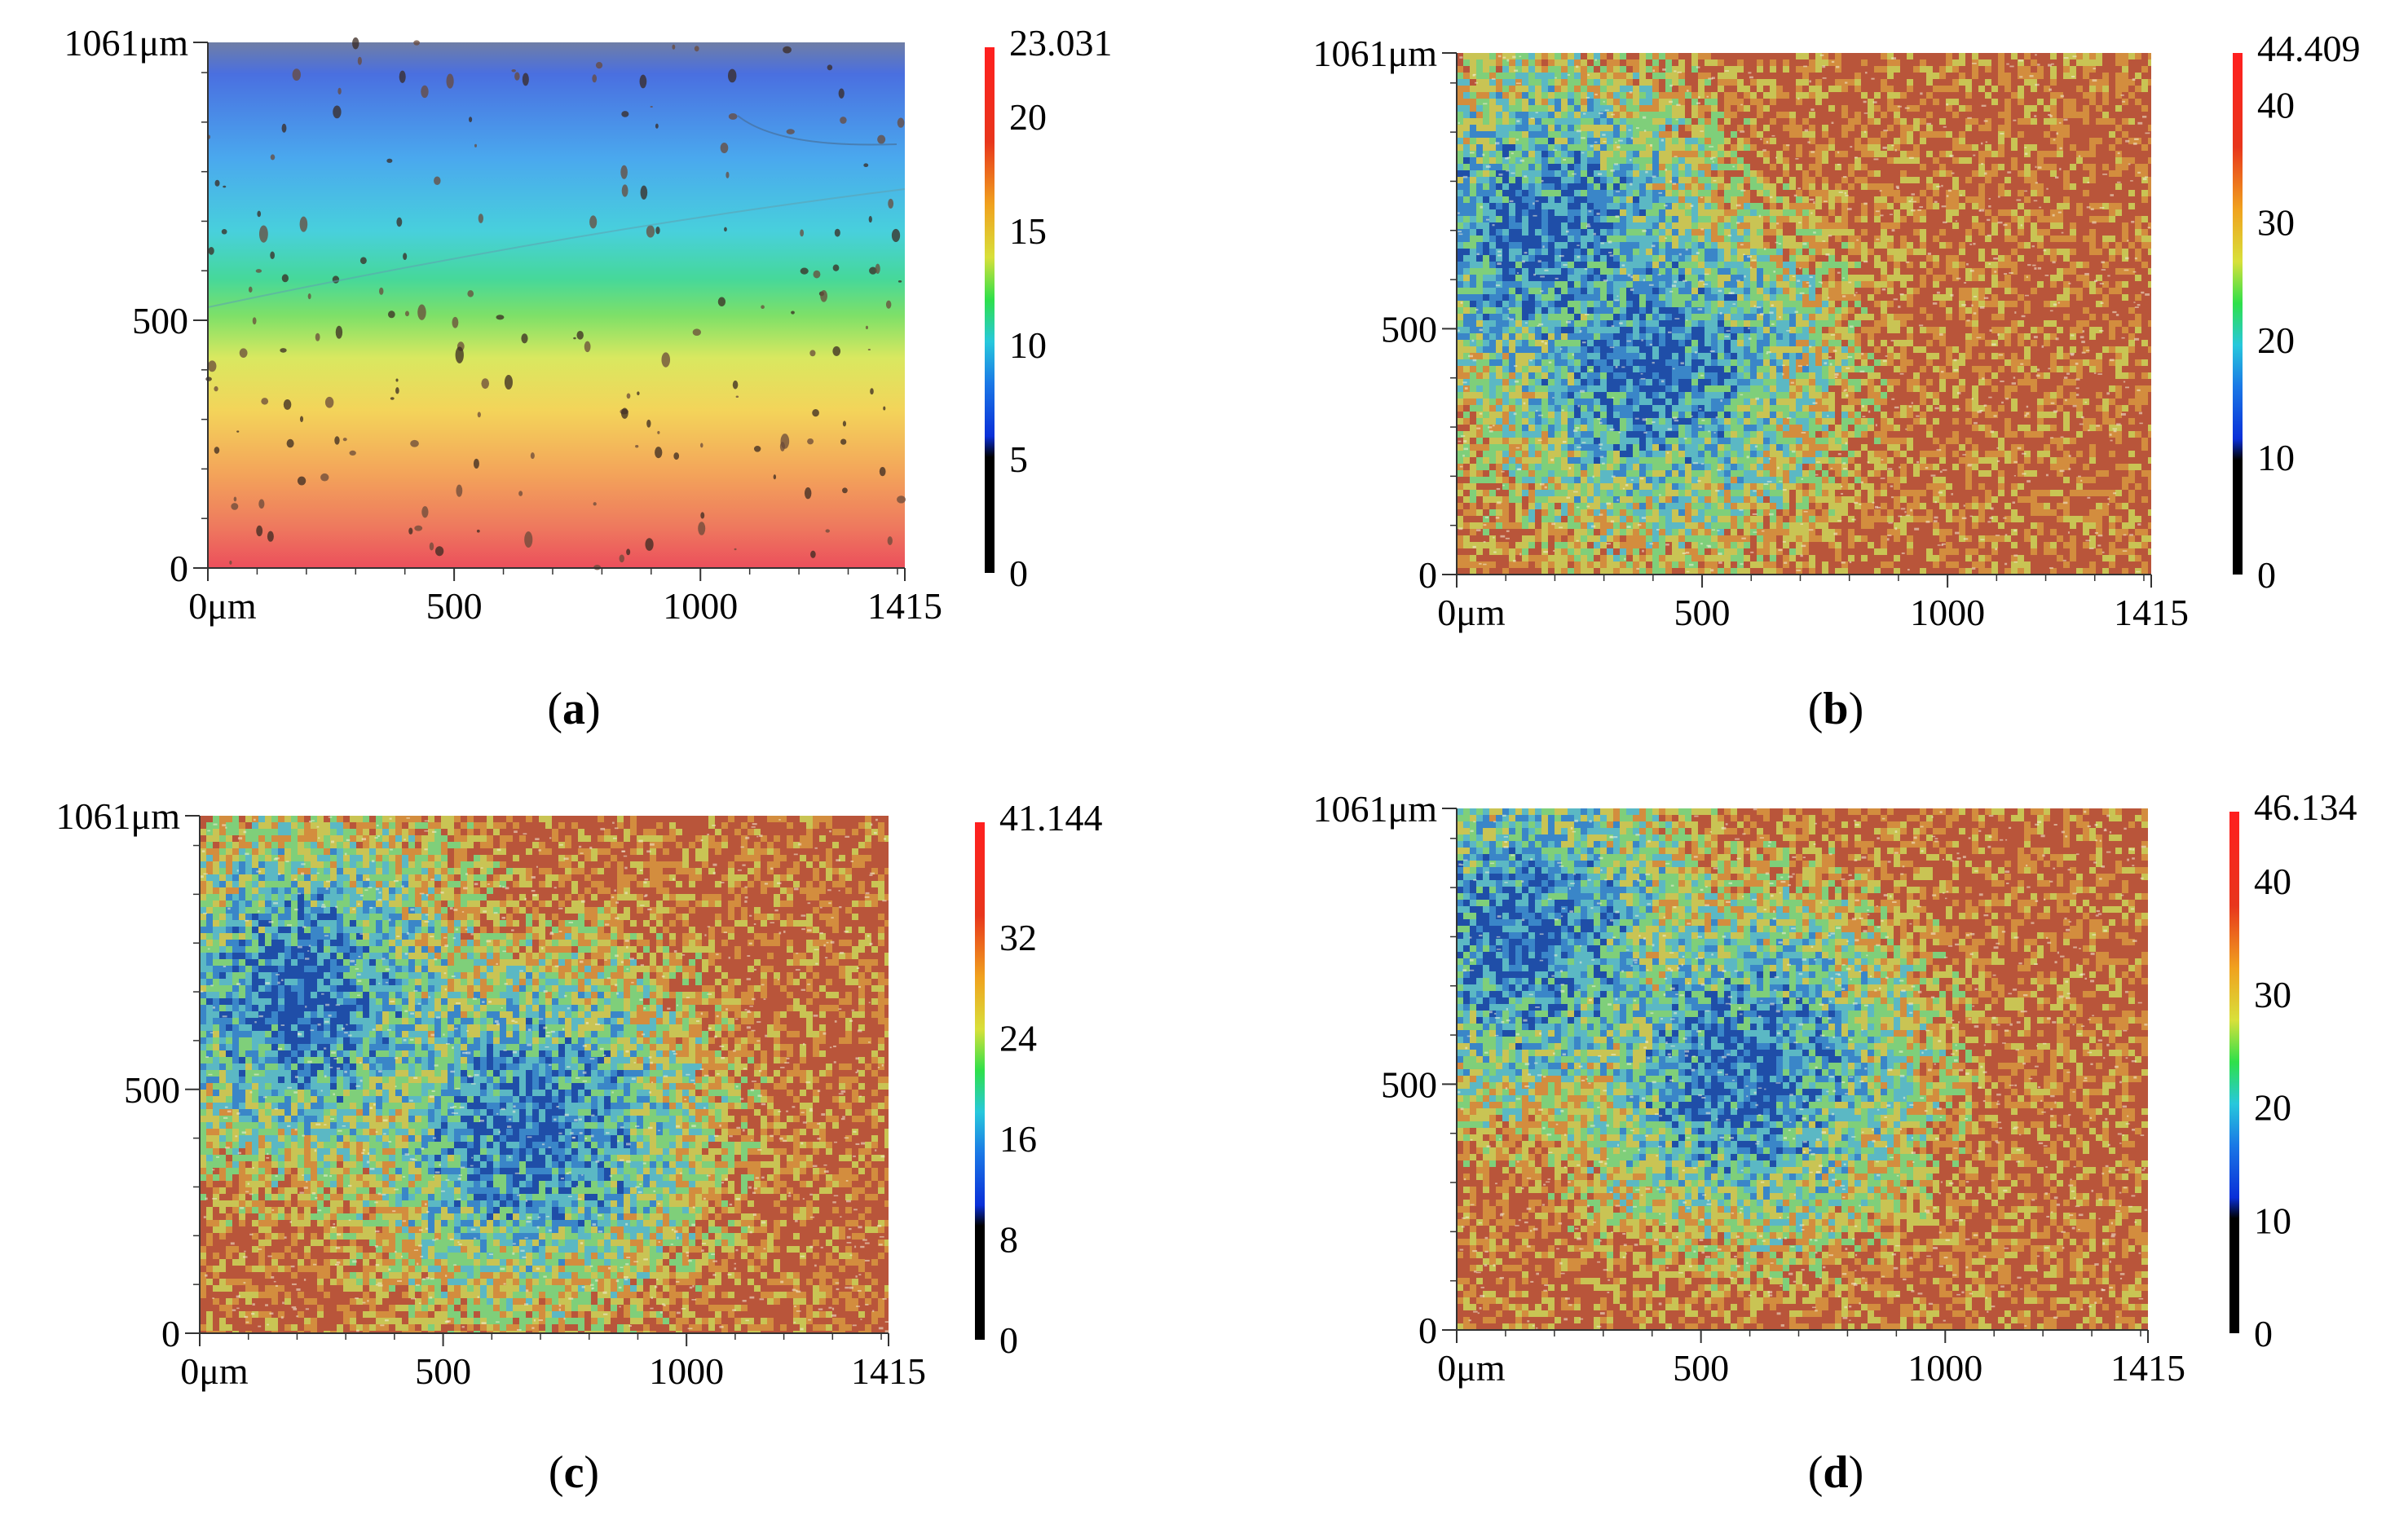  I want to click on y-tick-label: 1061μm, so click(1375, 809).